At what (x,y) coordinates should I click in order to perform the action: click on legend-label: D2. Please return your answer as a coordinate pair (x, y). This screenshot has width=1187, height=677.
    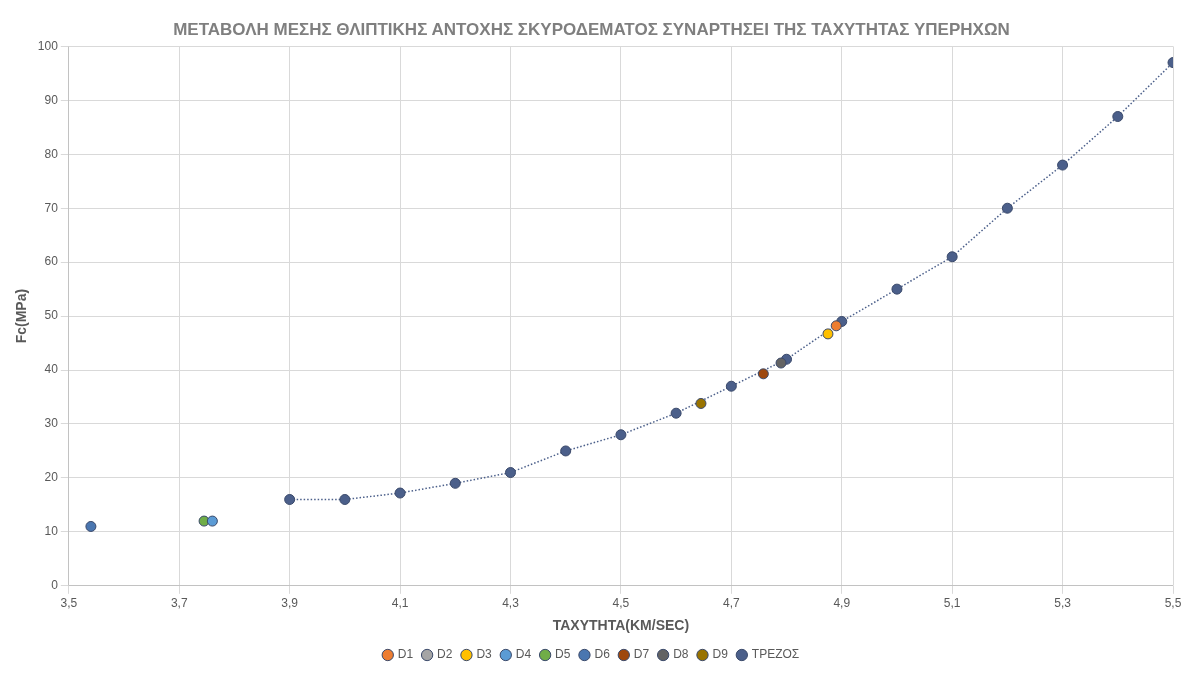
    Looking at the image, I should click on (445, 654).